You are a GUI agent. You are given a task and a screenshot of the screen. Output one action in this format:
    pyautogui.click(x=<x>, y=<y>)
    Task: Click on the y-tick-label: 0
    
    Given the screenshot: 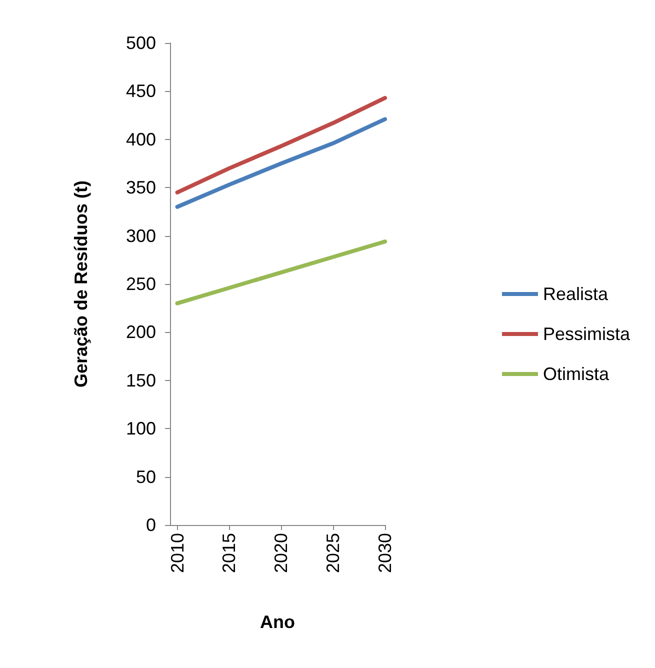 What is the action you would take?
    pyautogui.click(x=151, y=525)
    